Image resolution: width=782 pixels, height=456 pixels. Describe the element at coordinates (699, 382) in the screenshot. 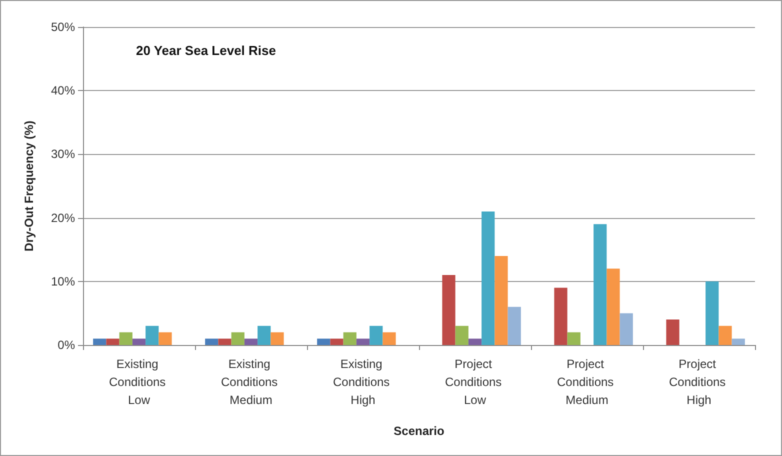

I see `x-tick-label: Project Conditions High` at that location.